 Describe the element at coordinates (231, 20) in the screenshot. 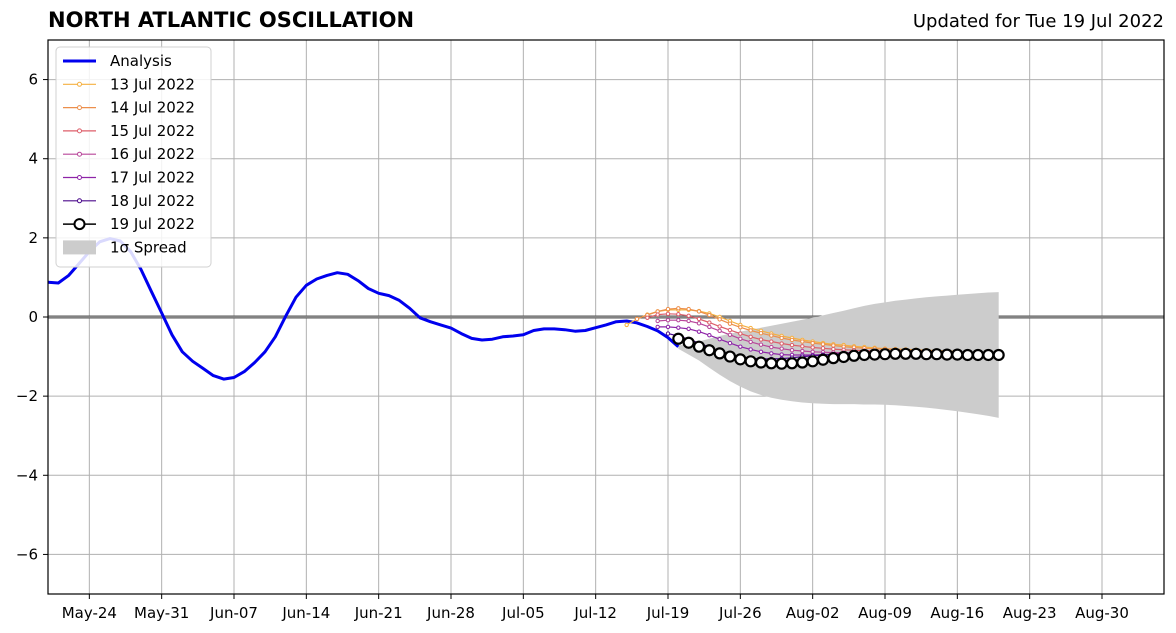

I see `chart-title: NORTH ATLANTIC OSCILLATION` at that location.